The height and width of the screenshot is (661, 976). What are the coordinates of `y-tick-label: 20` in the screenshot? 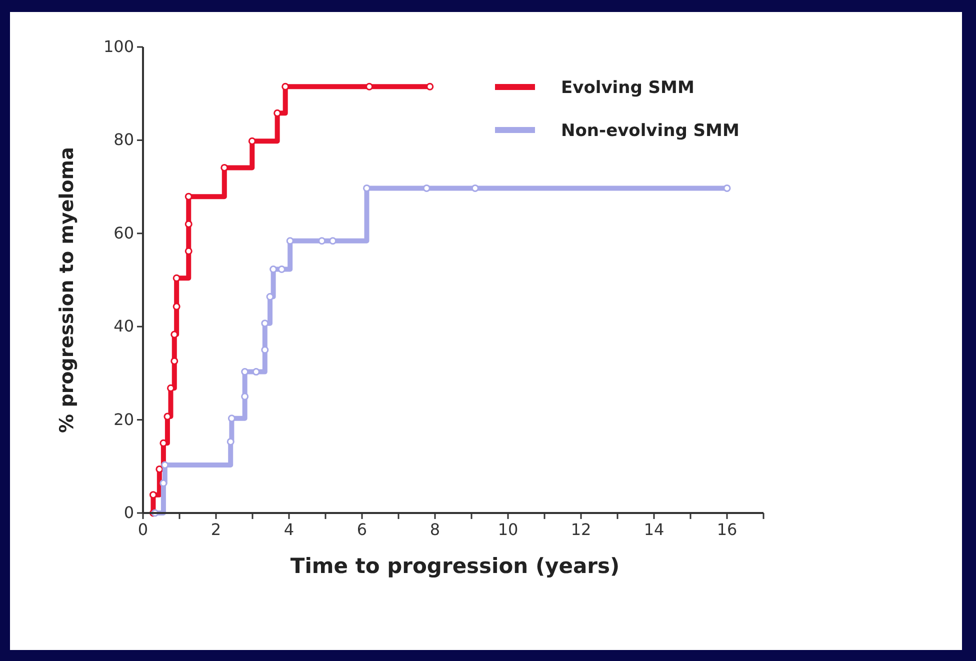 It's located at (124, 419).